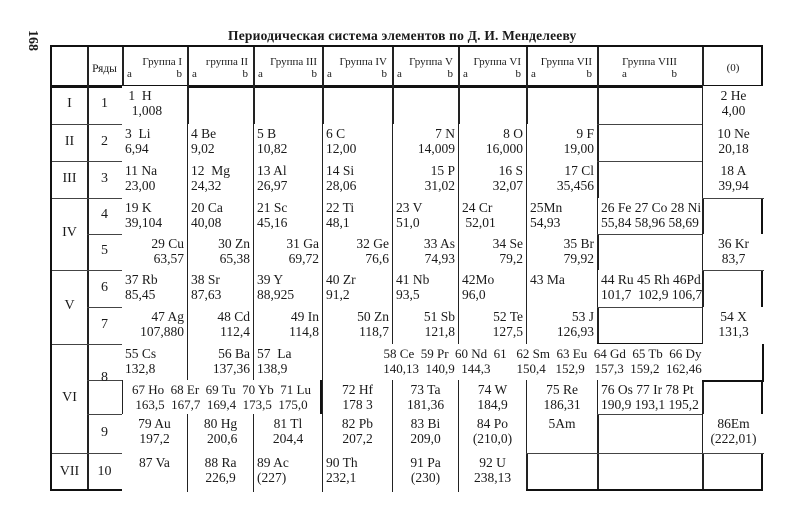  I want to click on group-header: Группа I a b, so click(154, 68).